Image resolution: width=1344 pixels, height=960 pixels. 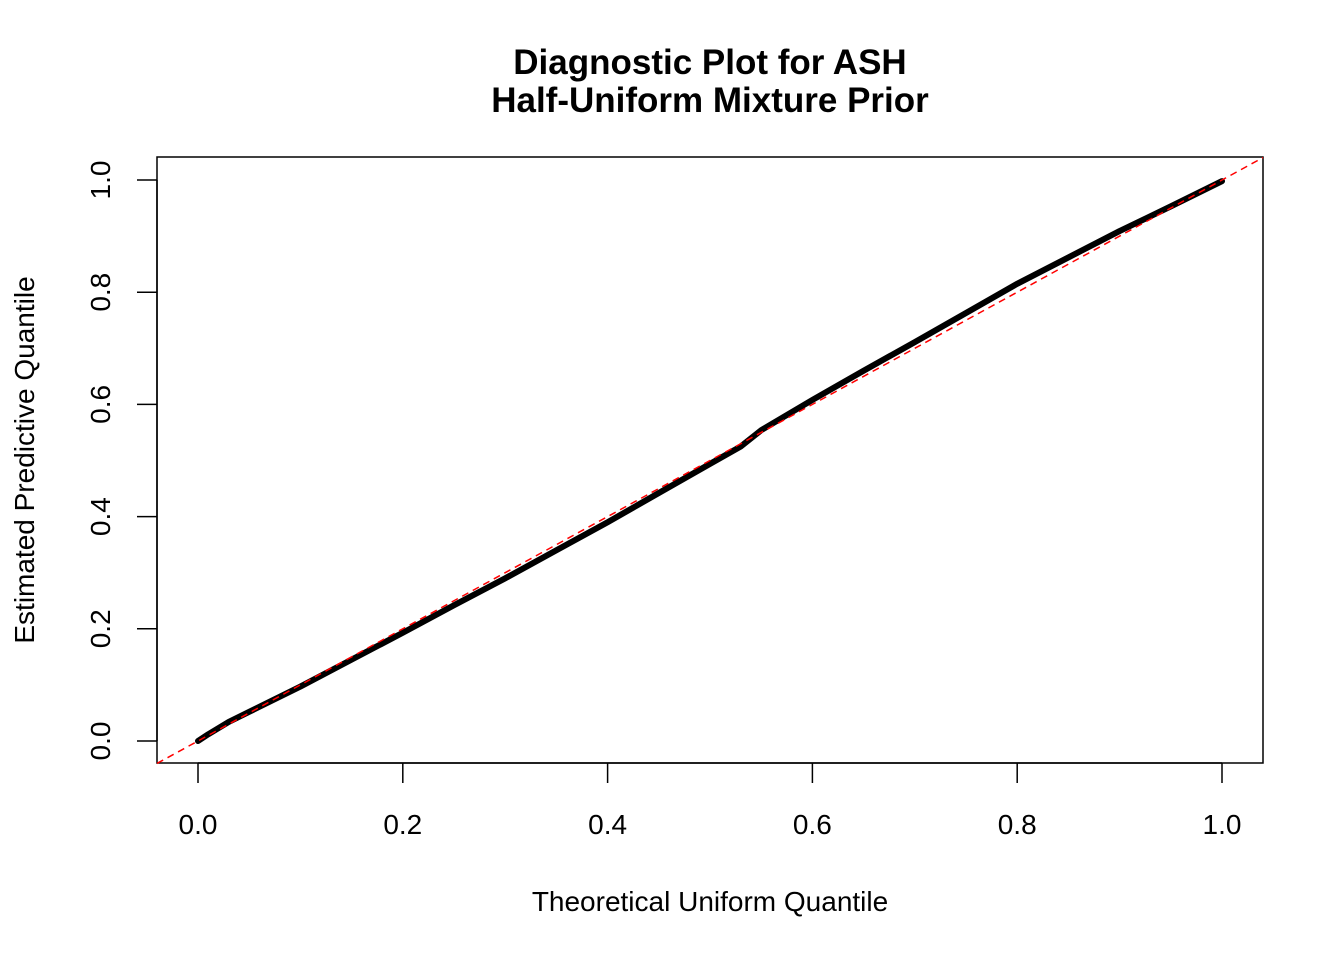 What do you see at coordinates (607, 824) in the screenshot?
I see `x-tick-label: 0.4` at bounding box center [607, 824].